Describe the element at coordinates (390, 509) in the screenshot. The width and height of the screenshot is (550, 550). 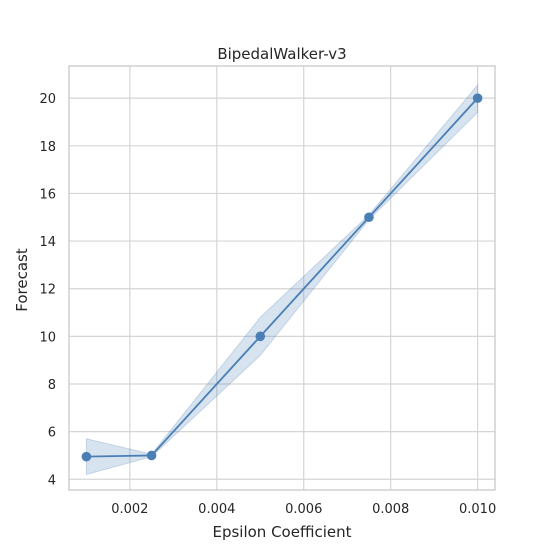
I see `x-tick-label: 0.008` at that location.